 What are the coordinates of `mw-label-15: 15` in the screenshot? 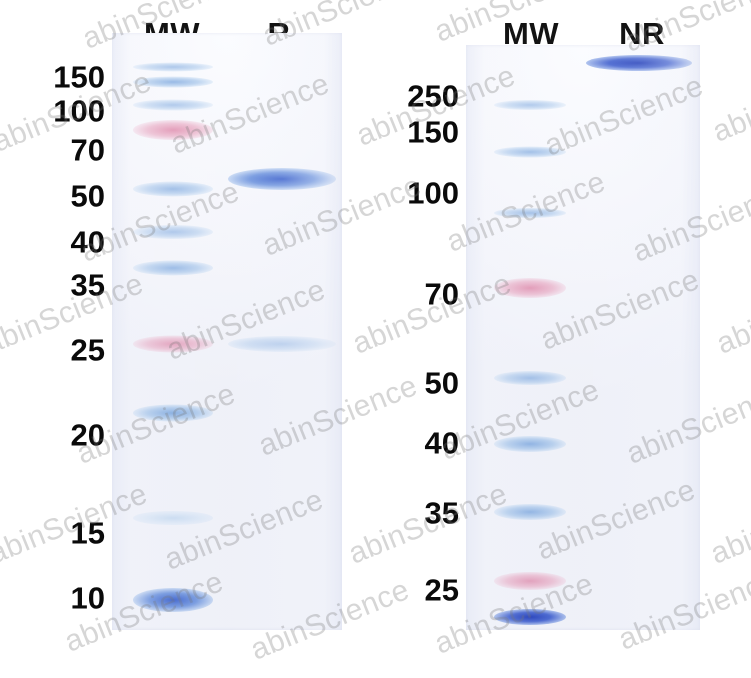 It's located at (87, 533).